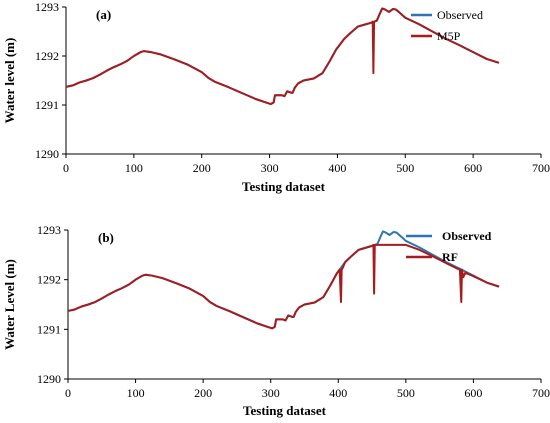  Describe the element at coordinates (447, 25) in the screenshot. I see `legend: Observed M5P` at that location.